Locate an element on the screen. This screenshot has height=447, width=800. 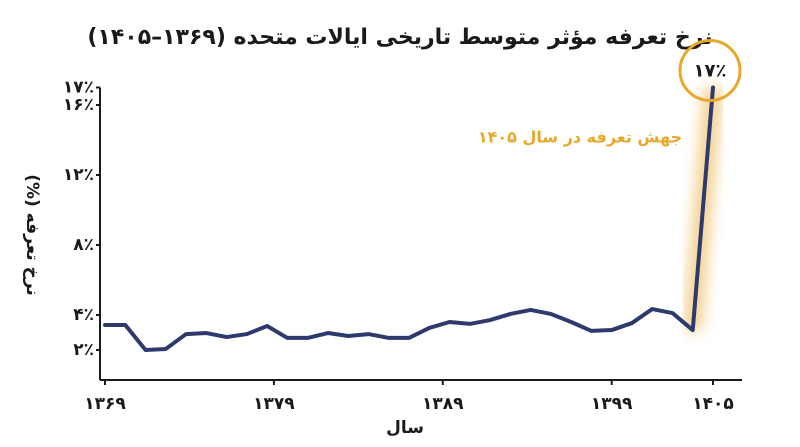
y-tick-label: ۱۷٪ is located at coordinates (78, 88).